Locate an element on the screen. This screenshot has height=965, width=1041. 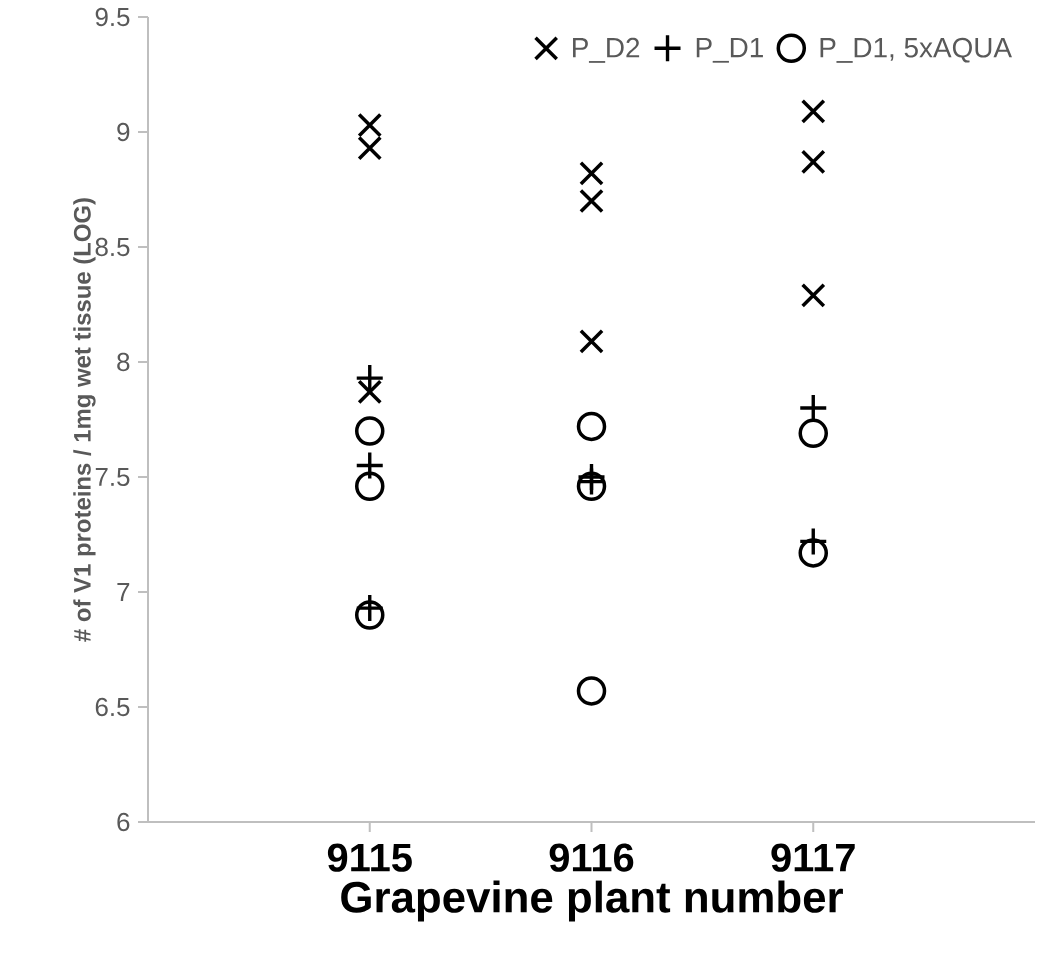
legend-label: P_D2 is located at coordinates (606, 50).